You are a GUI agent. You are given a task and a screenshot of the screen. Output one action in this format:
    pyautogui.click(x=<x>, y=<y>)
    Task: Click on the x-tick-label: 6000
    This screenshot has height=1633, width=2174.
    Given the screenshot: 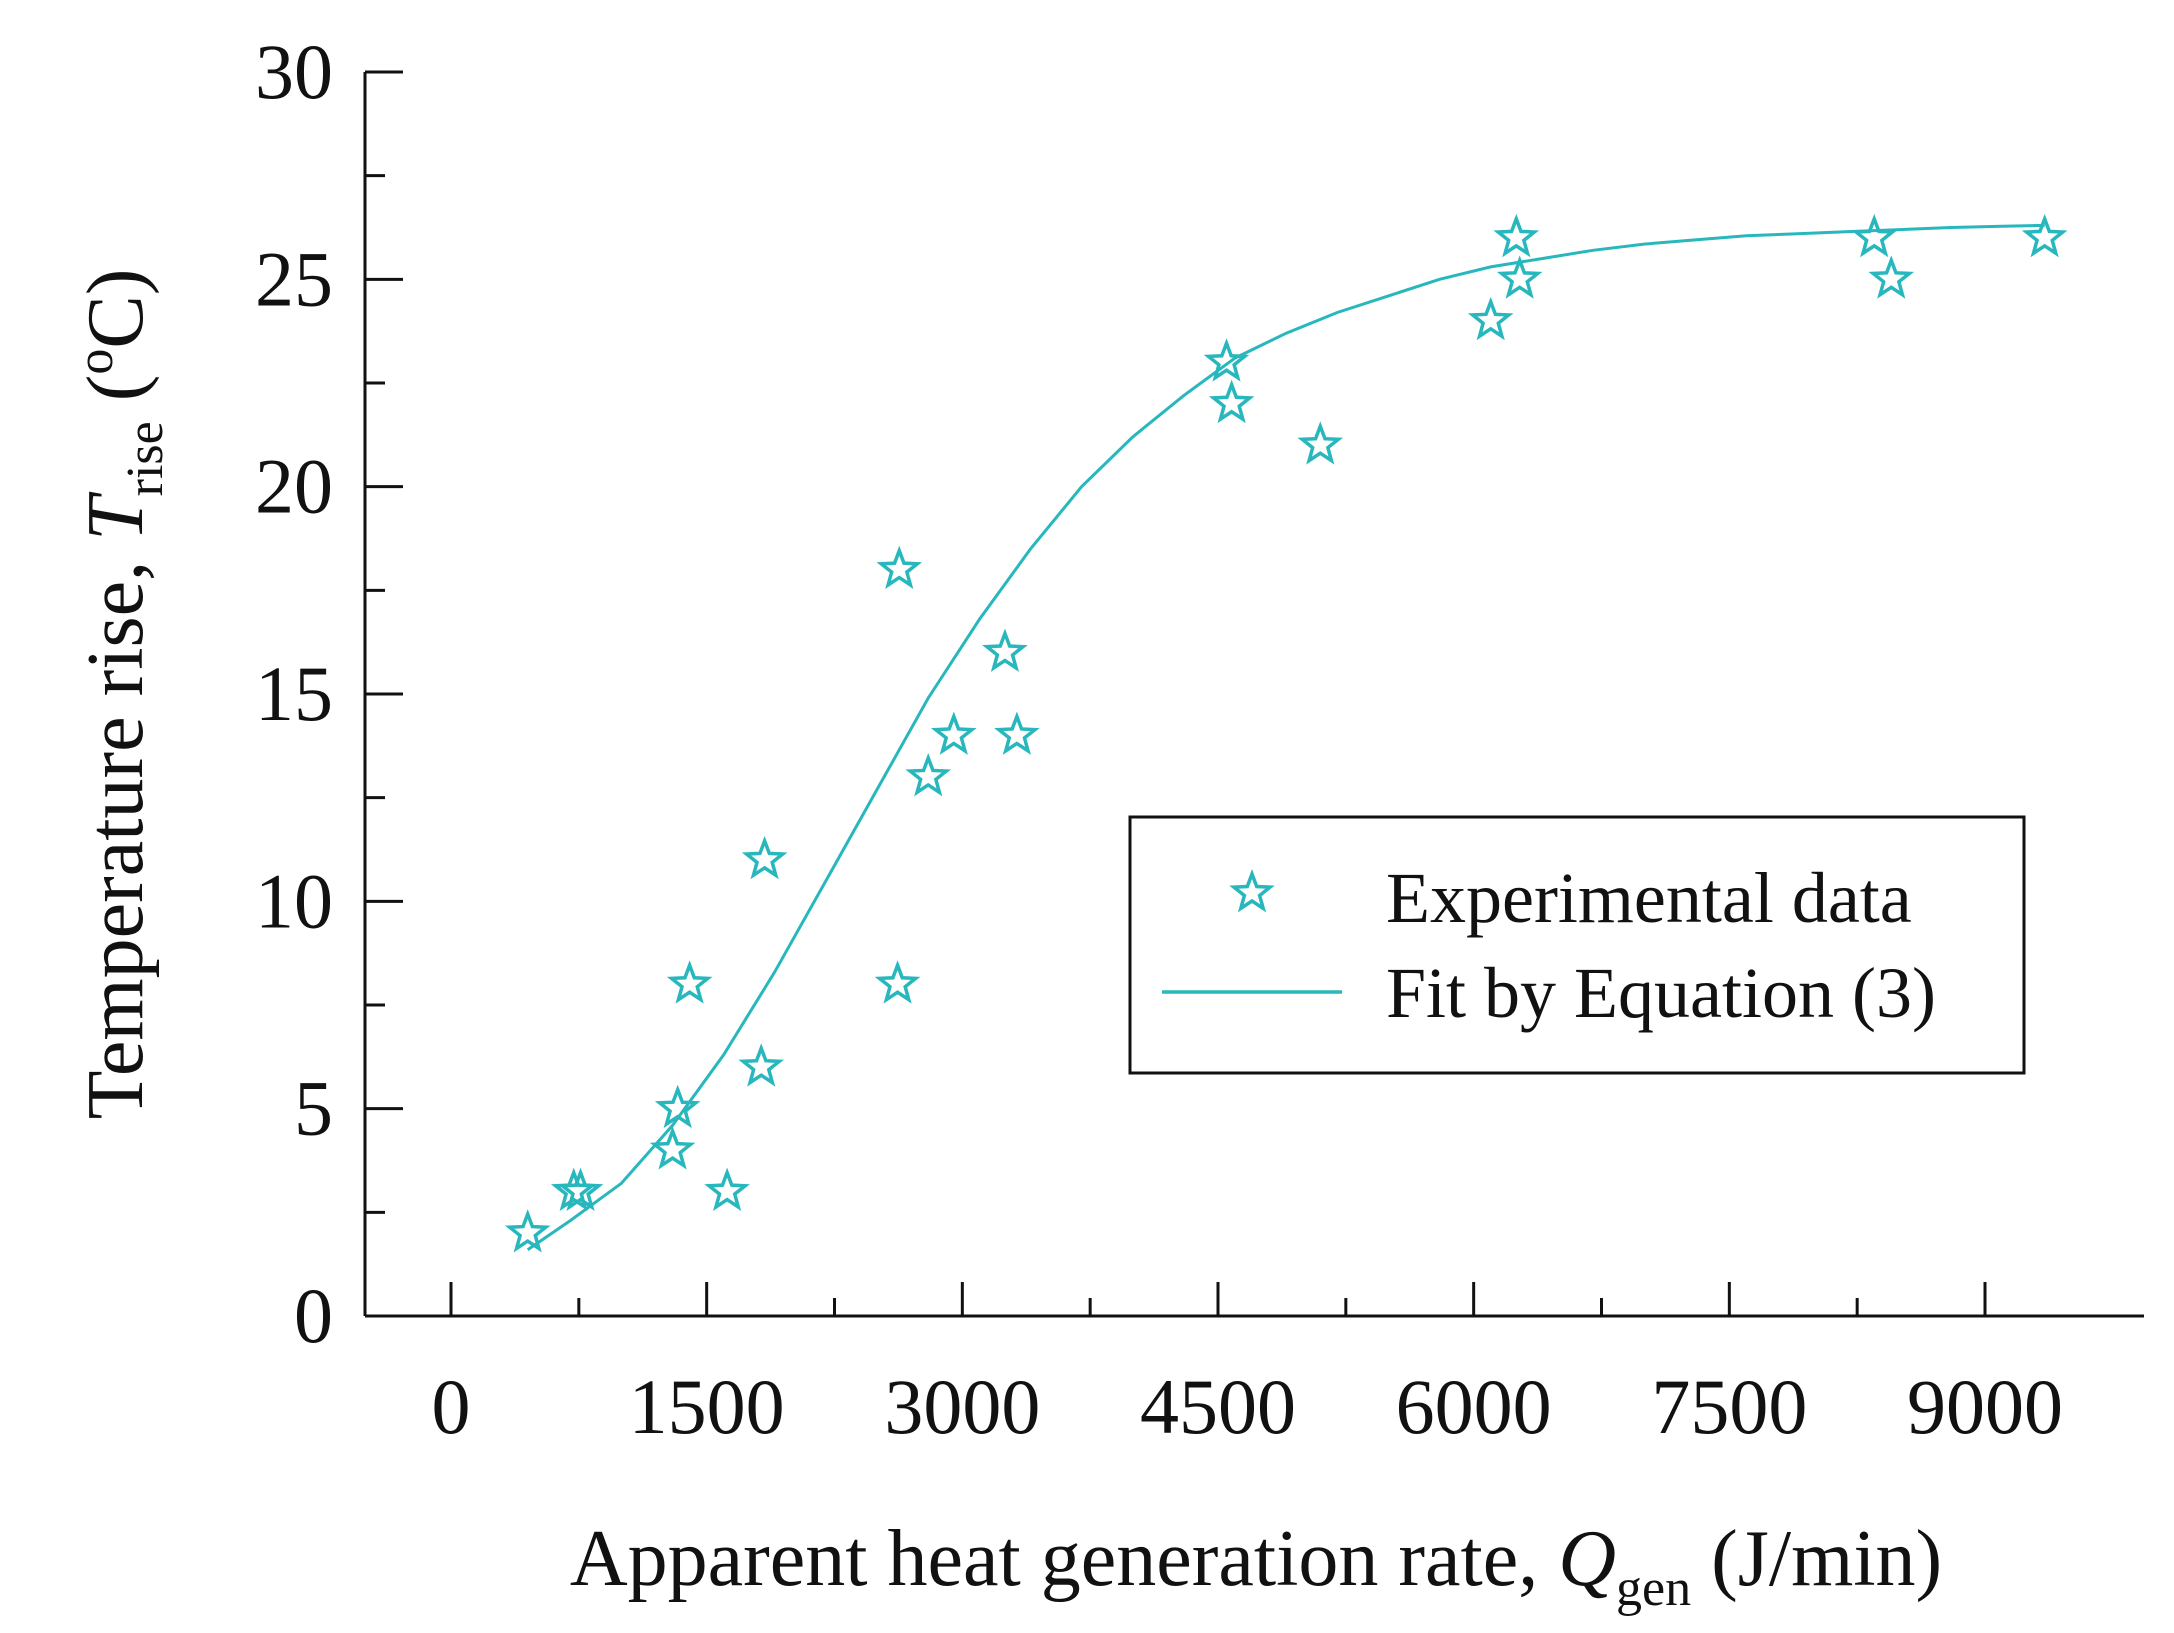 What is the action you would take?
    pyautogui.click(x=1474, y=1406)
    